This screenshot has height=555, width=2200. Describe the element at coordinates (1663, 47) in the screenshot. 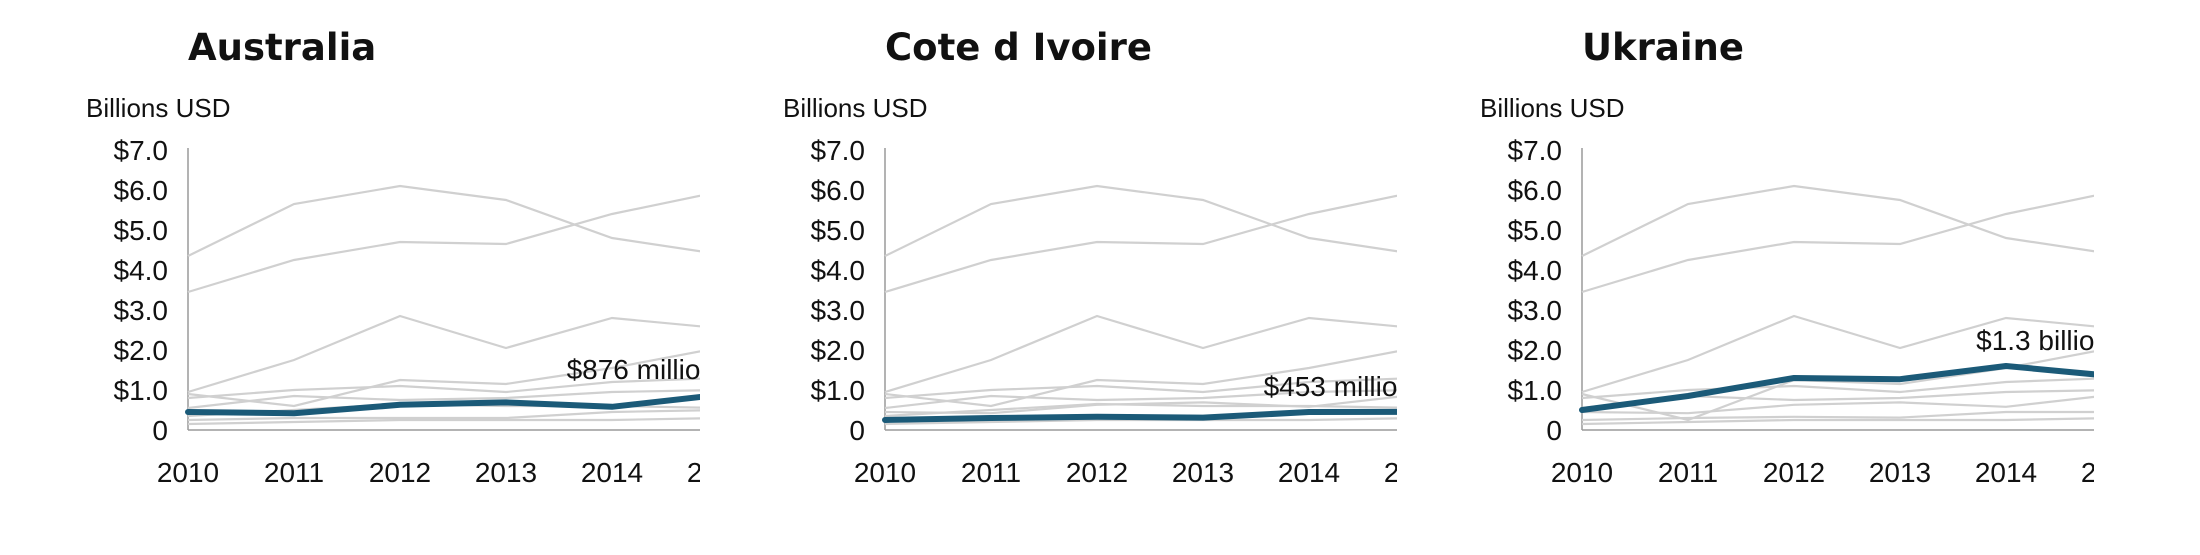

I see `chart-title: Ukraine` at that location.